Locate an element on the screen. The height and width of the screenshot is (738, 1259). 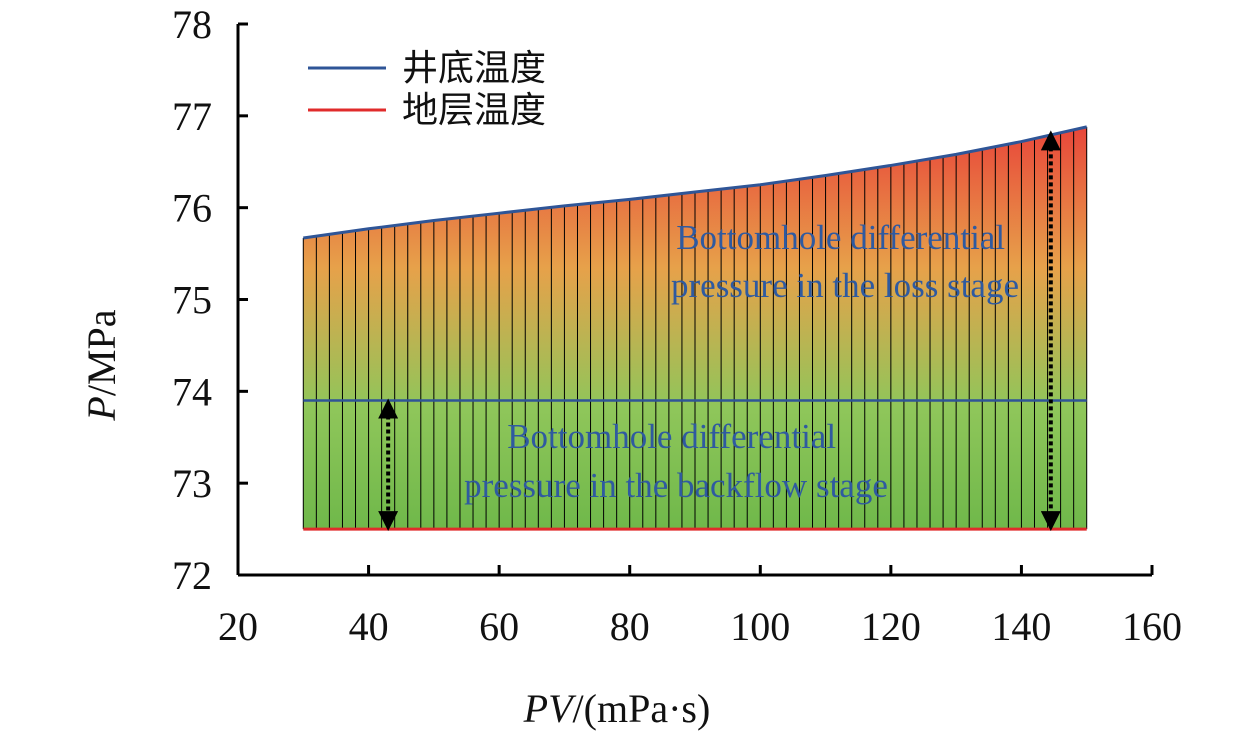
x-tick-label: 20 is located at coordinates (238, 626).